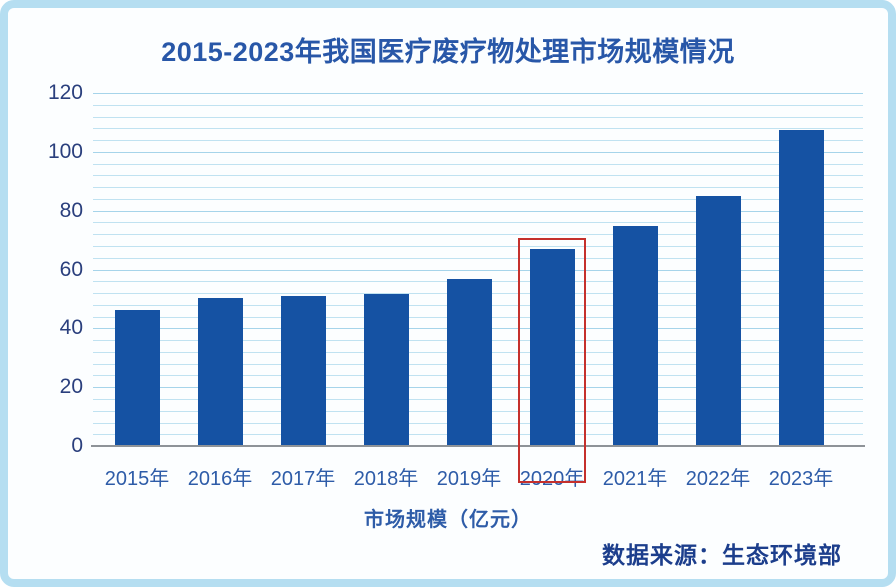 Image resolution: width=896 pixels, height=587 pixels. Describe the element at coordinates (448, 520) in the screenshot. I see `x-axis-title: 市场规模（亿元）` at that location.